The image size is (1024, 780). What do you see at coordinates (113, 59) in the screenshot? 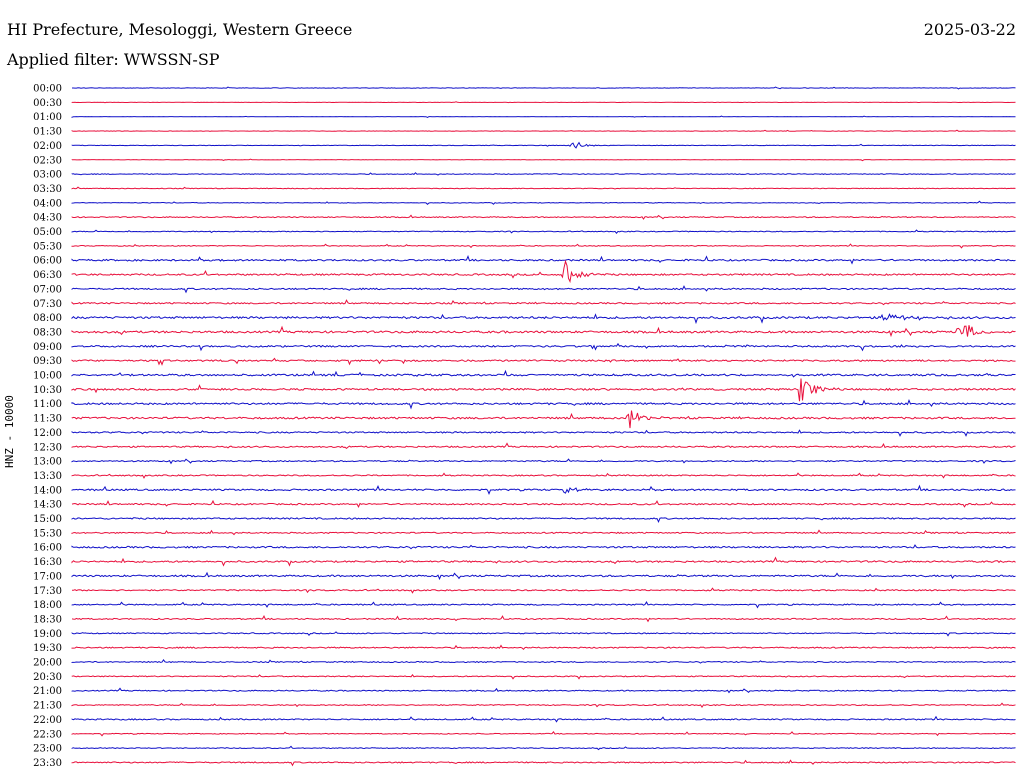
I see `filter-label: Applied filter: WWSSN-SP` at bounding box center [113, 59].